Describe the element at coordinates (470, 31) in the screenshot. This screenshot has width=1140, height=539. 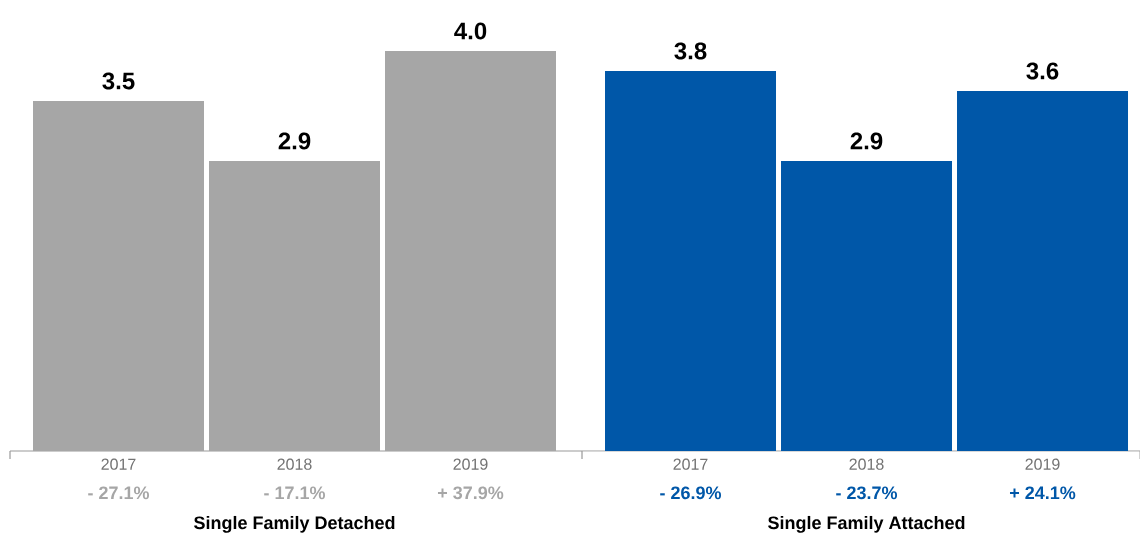
I see `data-label: 4.0` at that location.